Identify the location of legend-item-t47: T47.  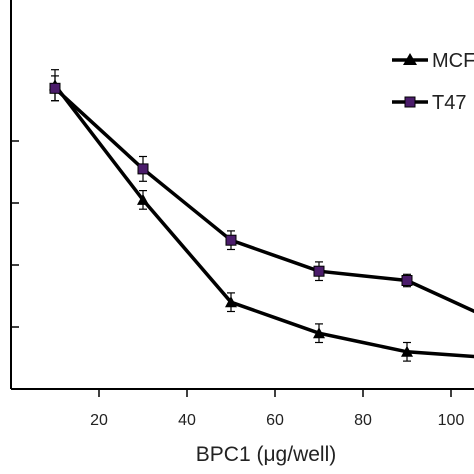
(429, 103).